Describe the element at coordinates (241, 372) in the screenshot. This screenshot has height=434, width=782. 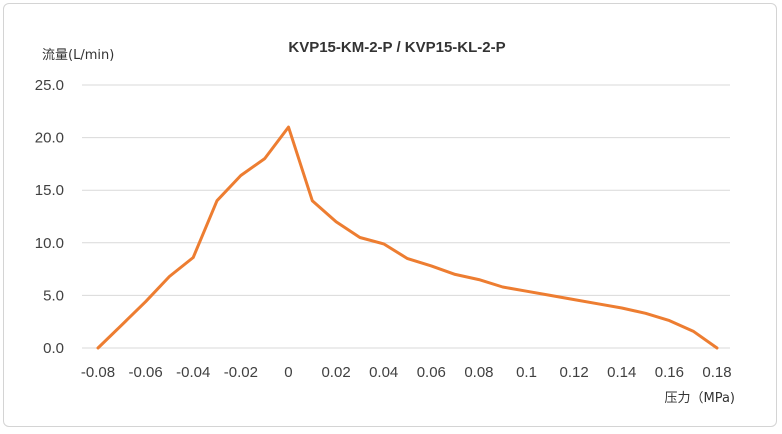
I see `x-tick-label: -0.02` at that location.